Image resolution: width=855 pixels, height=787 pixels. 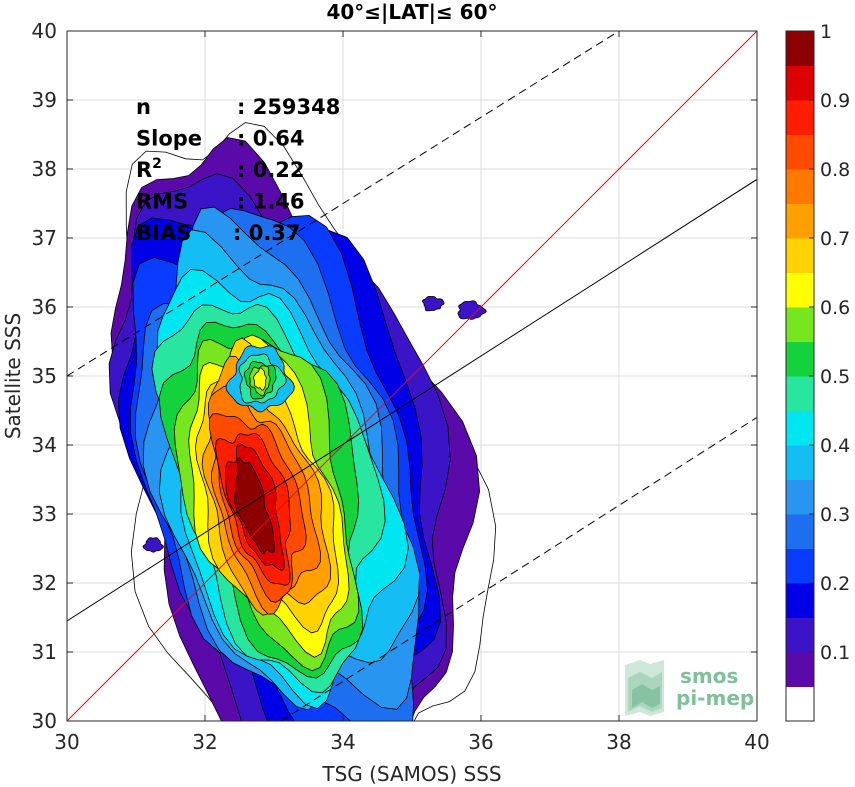 I want to click on y-tick-label: 35, so click(x=44, y=376).